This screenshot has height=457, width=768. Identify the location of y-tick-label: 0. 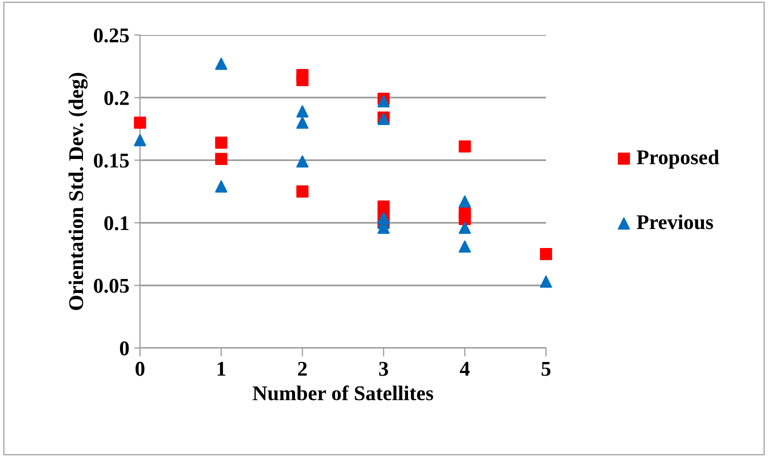
(124, 348).